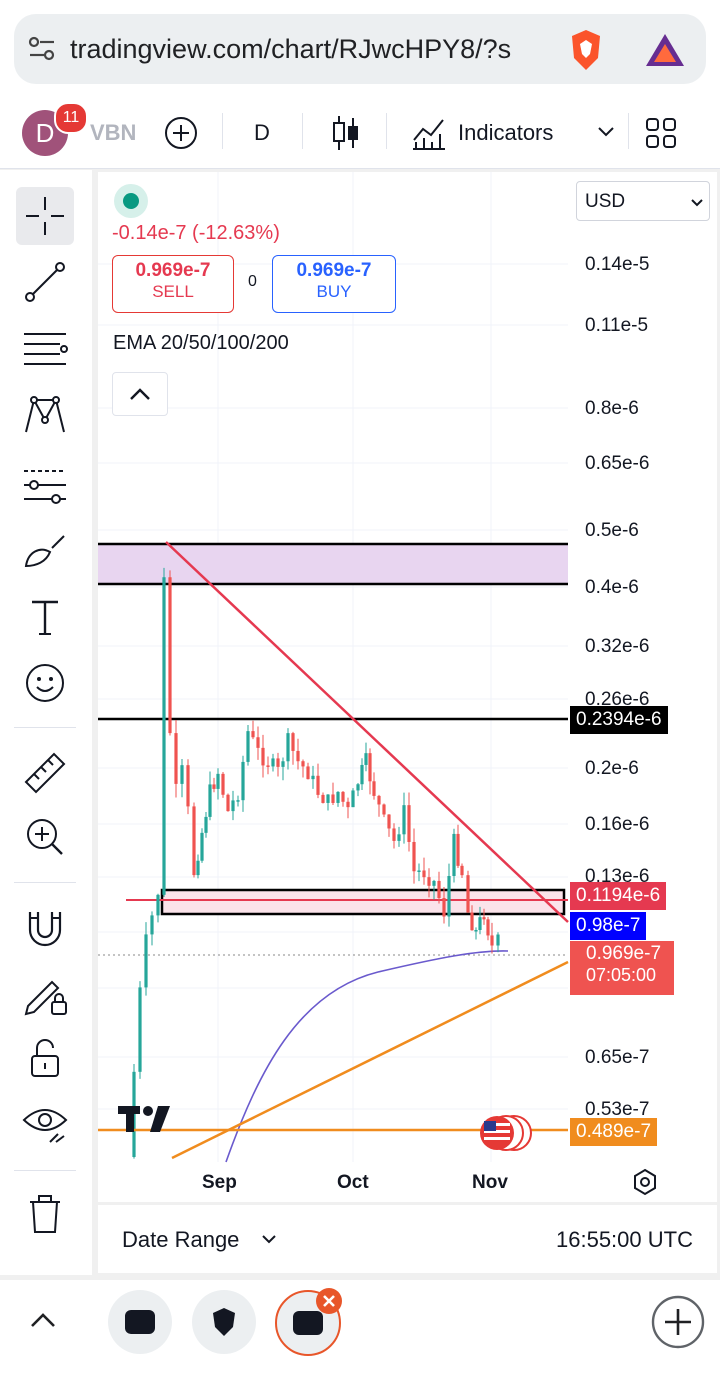 This screenshot has height=1378, width=720. What do you see at coordinates (113, 132) in the screenshot?
I see `symbol-search-button: VBN` at bounding box center [113, 132].